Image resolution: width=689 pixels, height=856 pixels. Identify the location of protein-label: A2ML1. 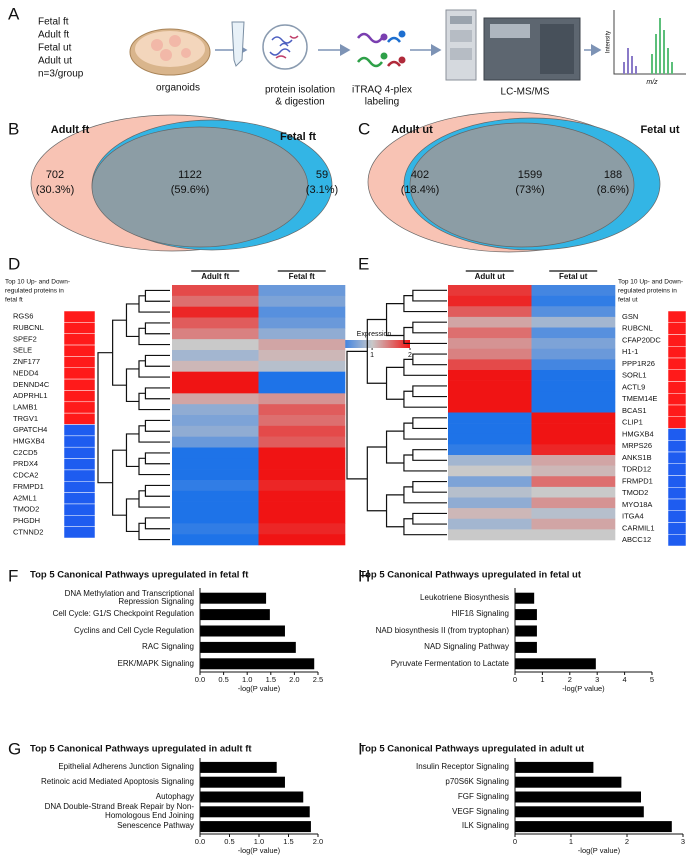
(25, 497).